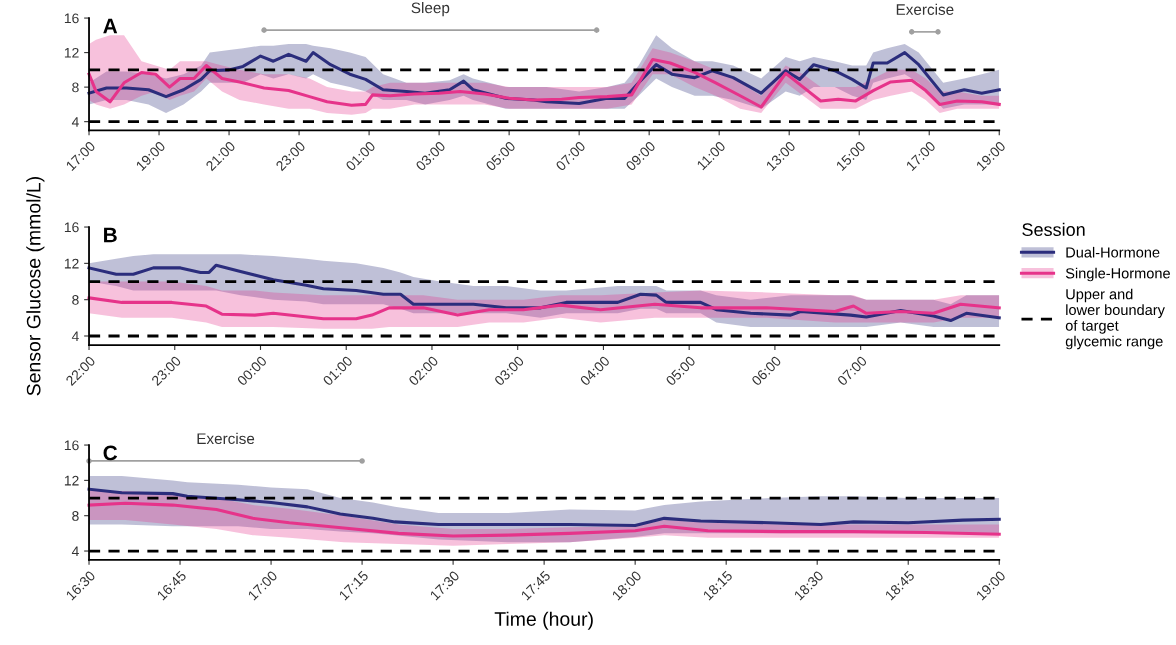 The image size is (1176, 645). I want to click on x-axis-title: Time (hour), so click(543, 620).